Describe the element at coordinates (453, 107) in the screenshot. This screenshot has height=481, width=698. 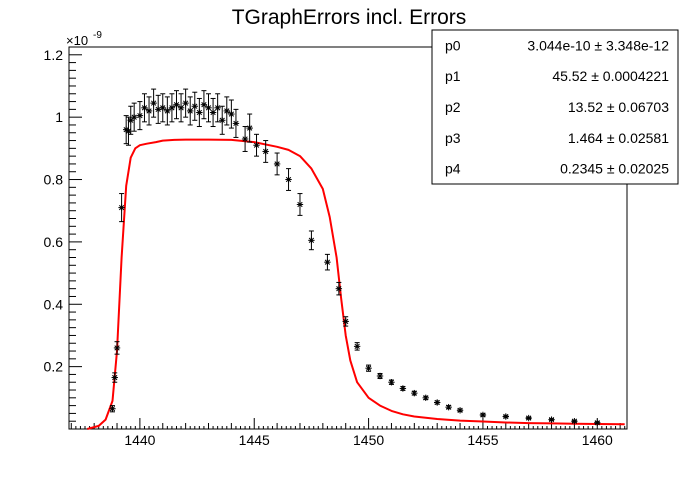
I see `fit-parameter-name: p2` at that location.